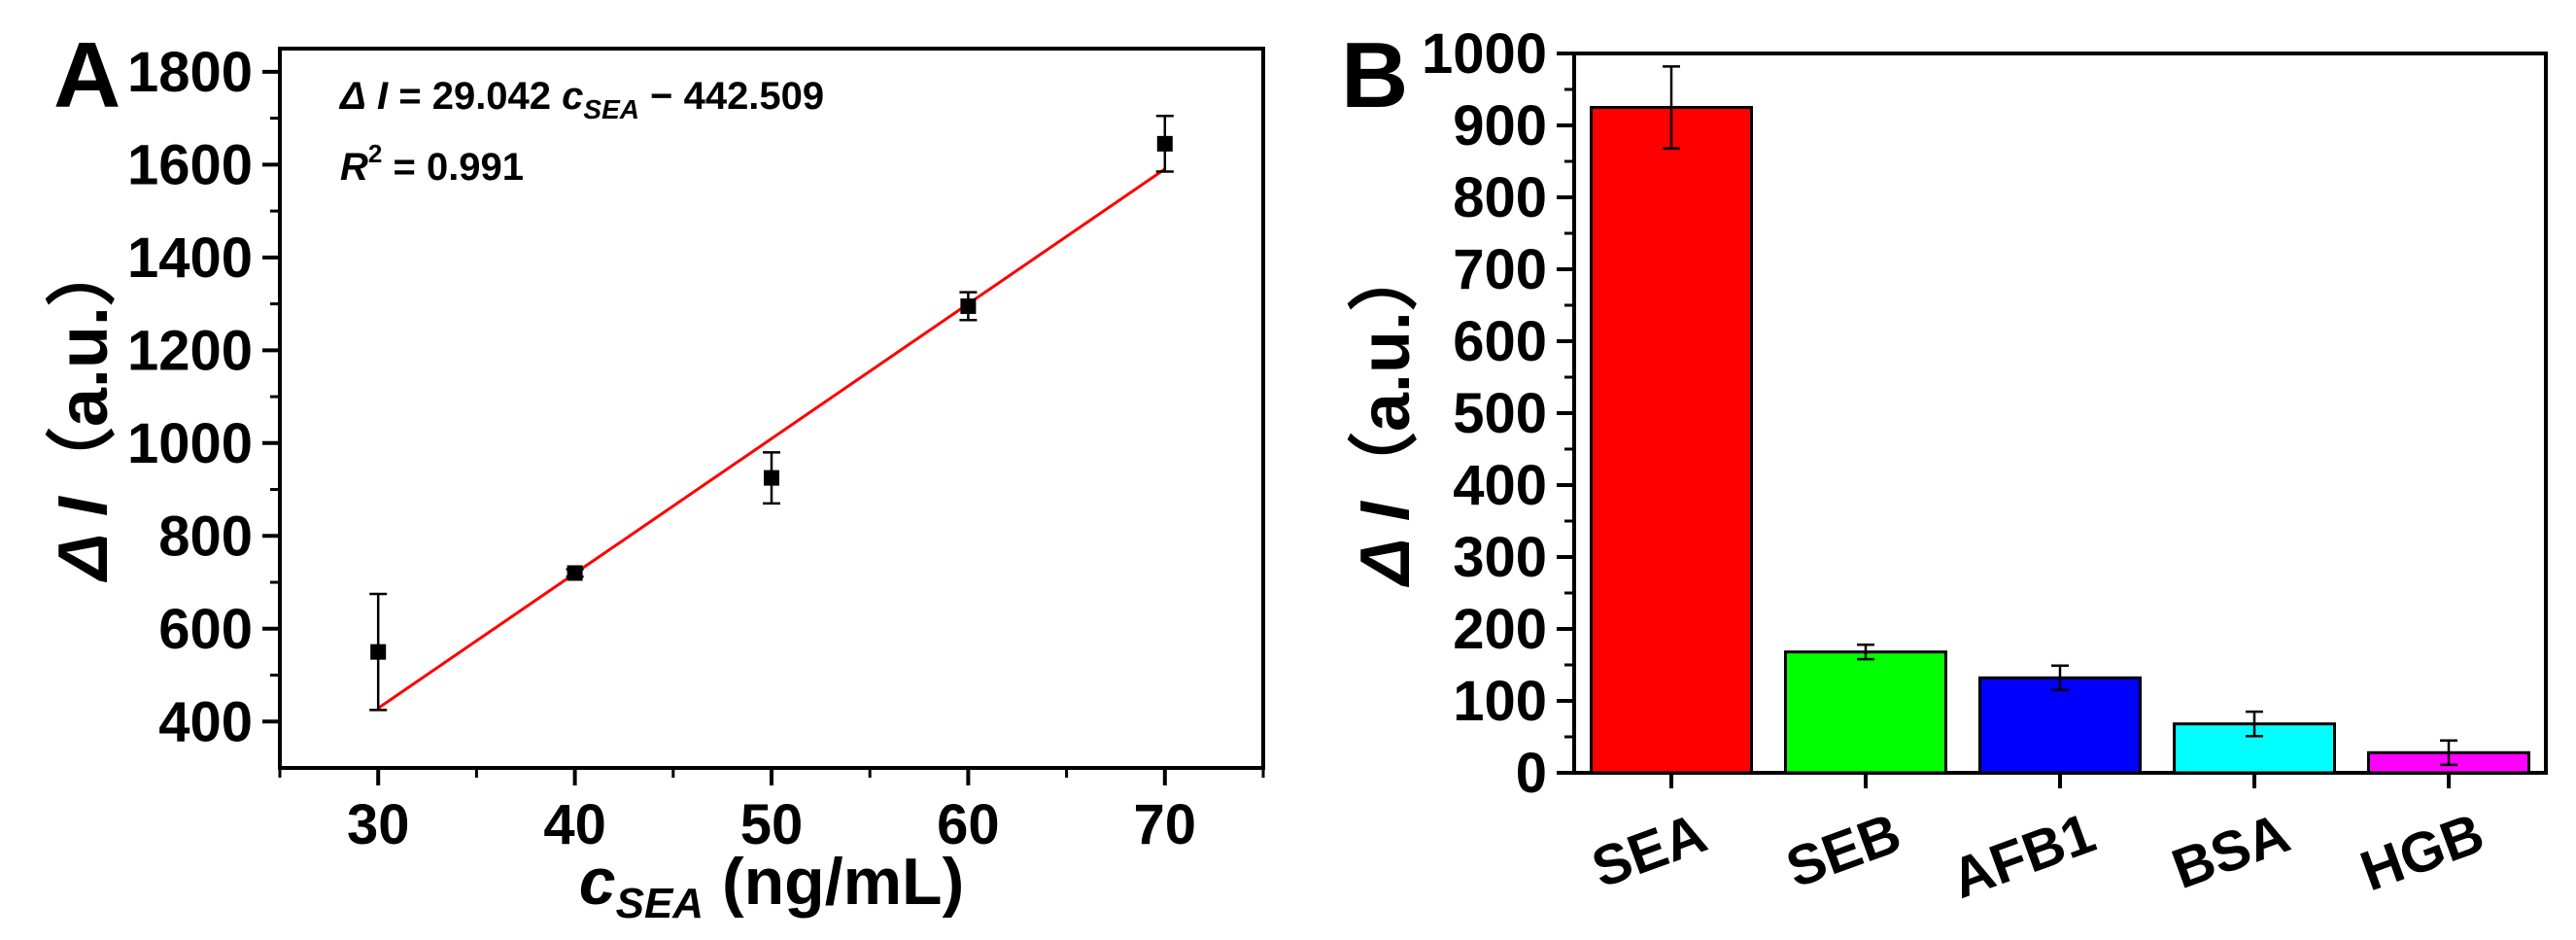 Image resolution: width=2576 pixels, height=940 pixels. What do you see at coordinates (1374, 75) in the screenshot?
I see `panel-b-label: B` at bounding box center [1374, 75].